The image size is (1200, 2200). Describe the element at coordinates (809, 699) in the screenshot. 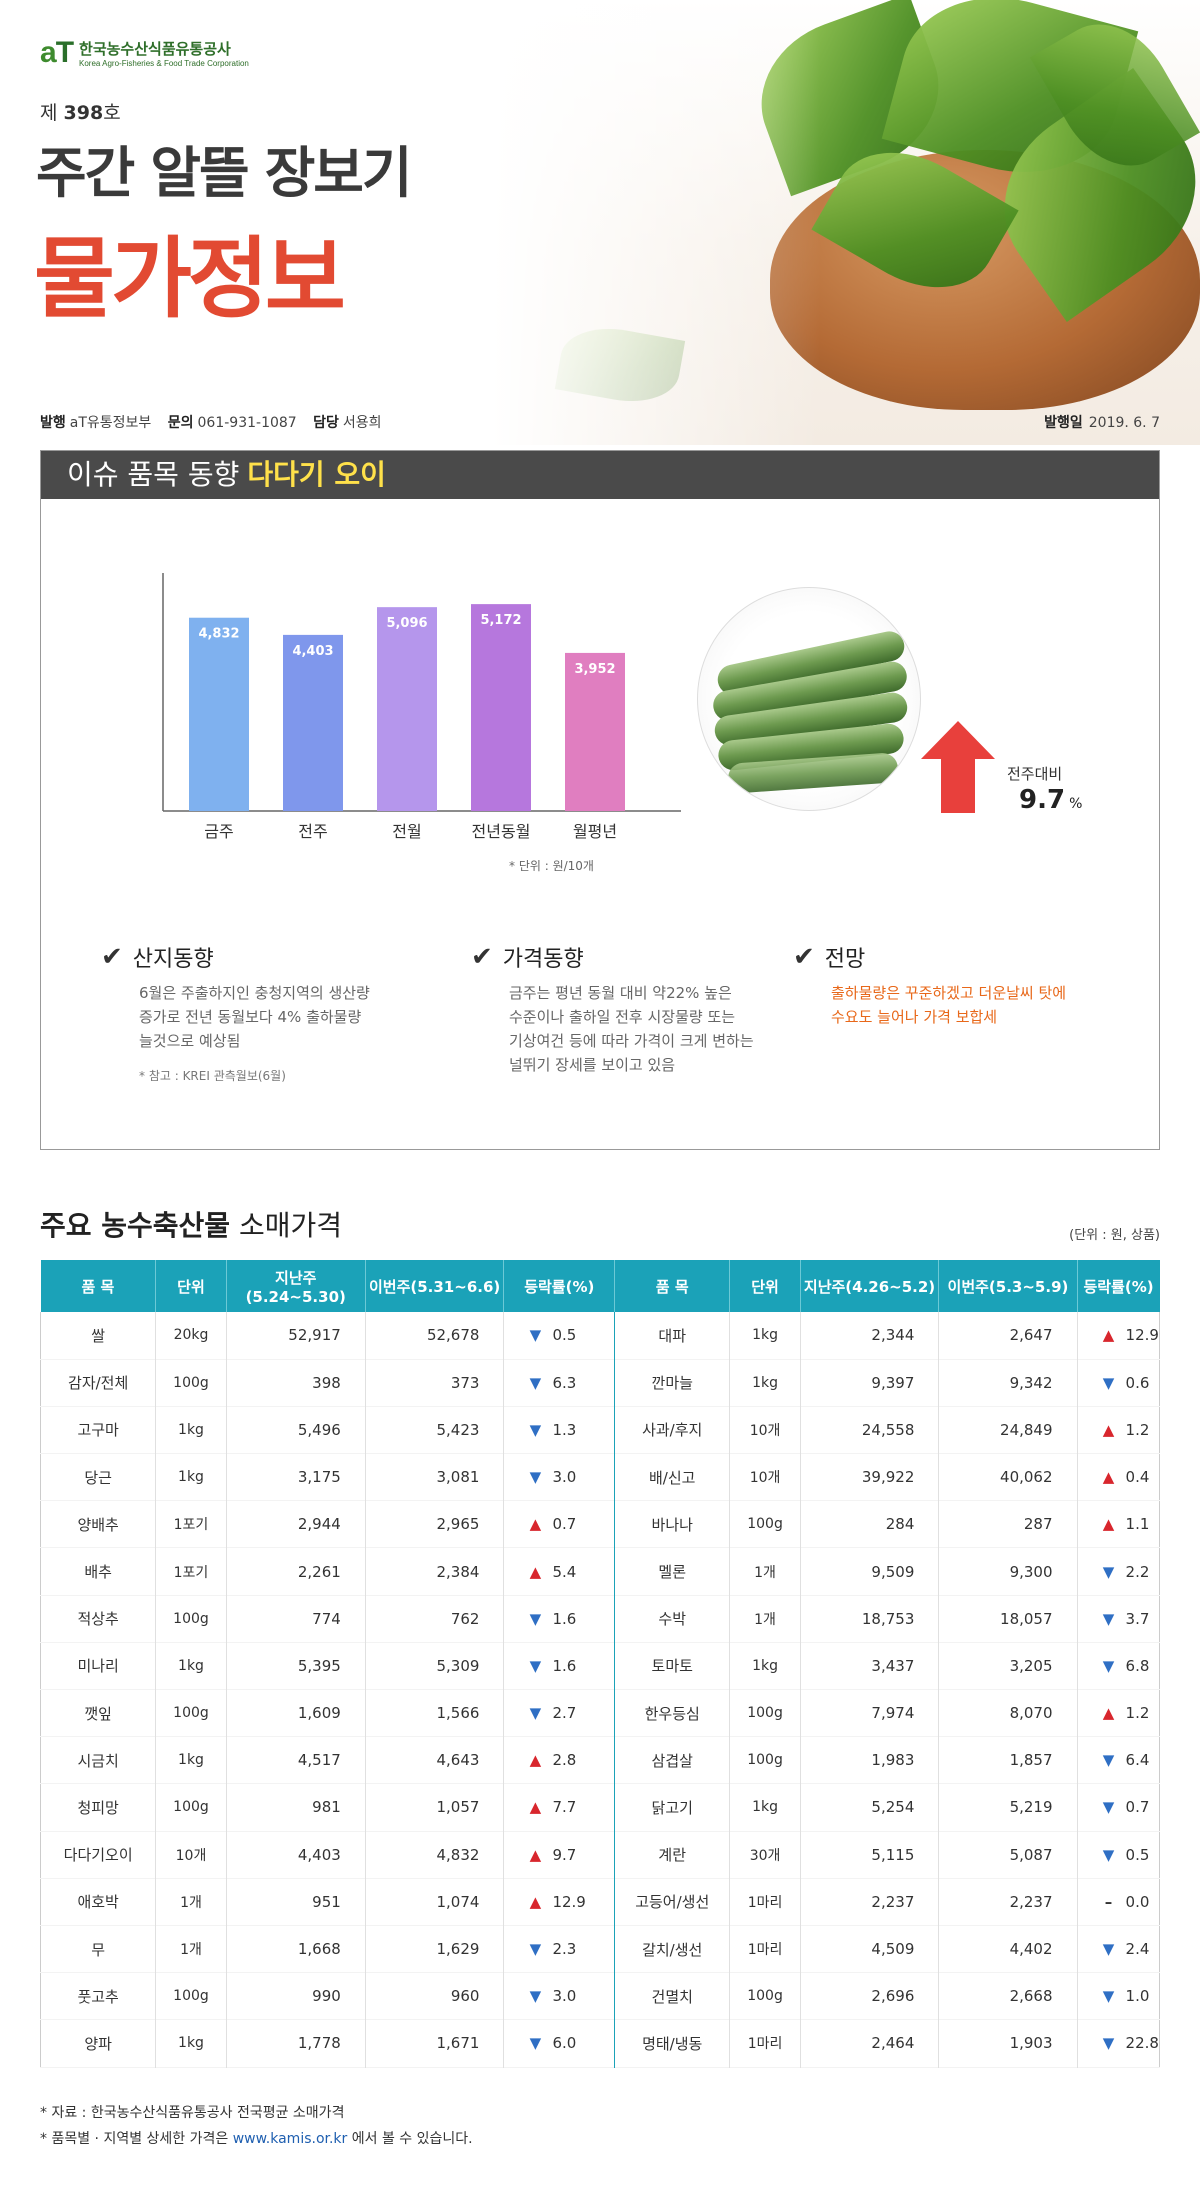

I see `cucumber-image` at that location.